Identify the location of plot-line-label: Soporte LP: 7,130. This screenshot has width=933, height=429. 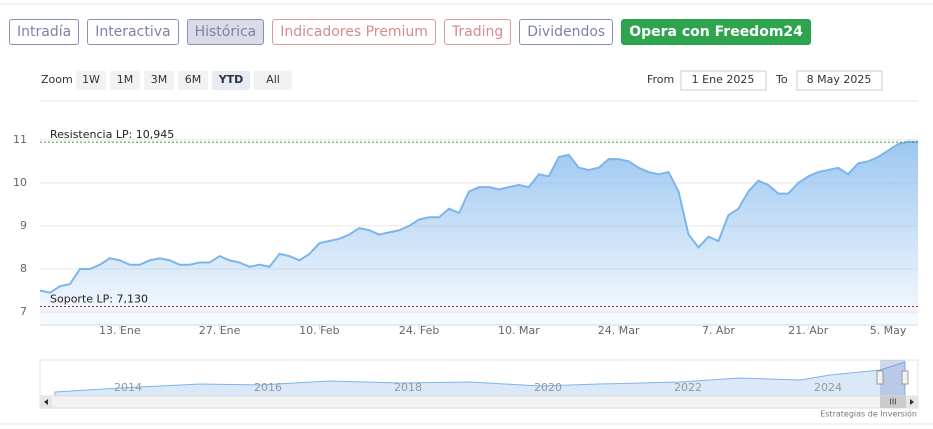
(99, 298).